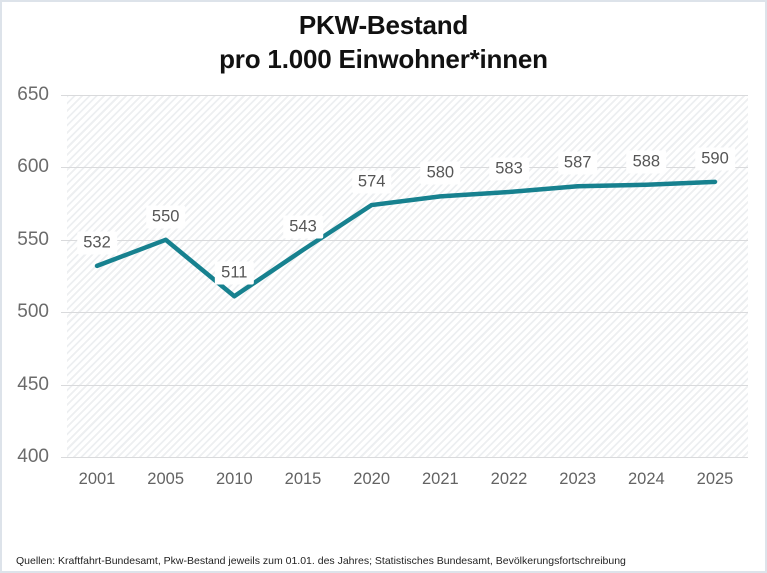  I want to click on value-label-2023: 587, so click(577, 163).